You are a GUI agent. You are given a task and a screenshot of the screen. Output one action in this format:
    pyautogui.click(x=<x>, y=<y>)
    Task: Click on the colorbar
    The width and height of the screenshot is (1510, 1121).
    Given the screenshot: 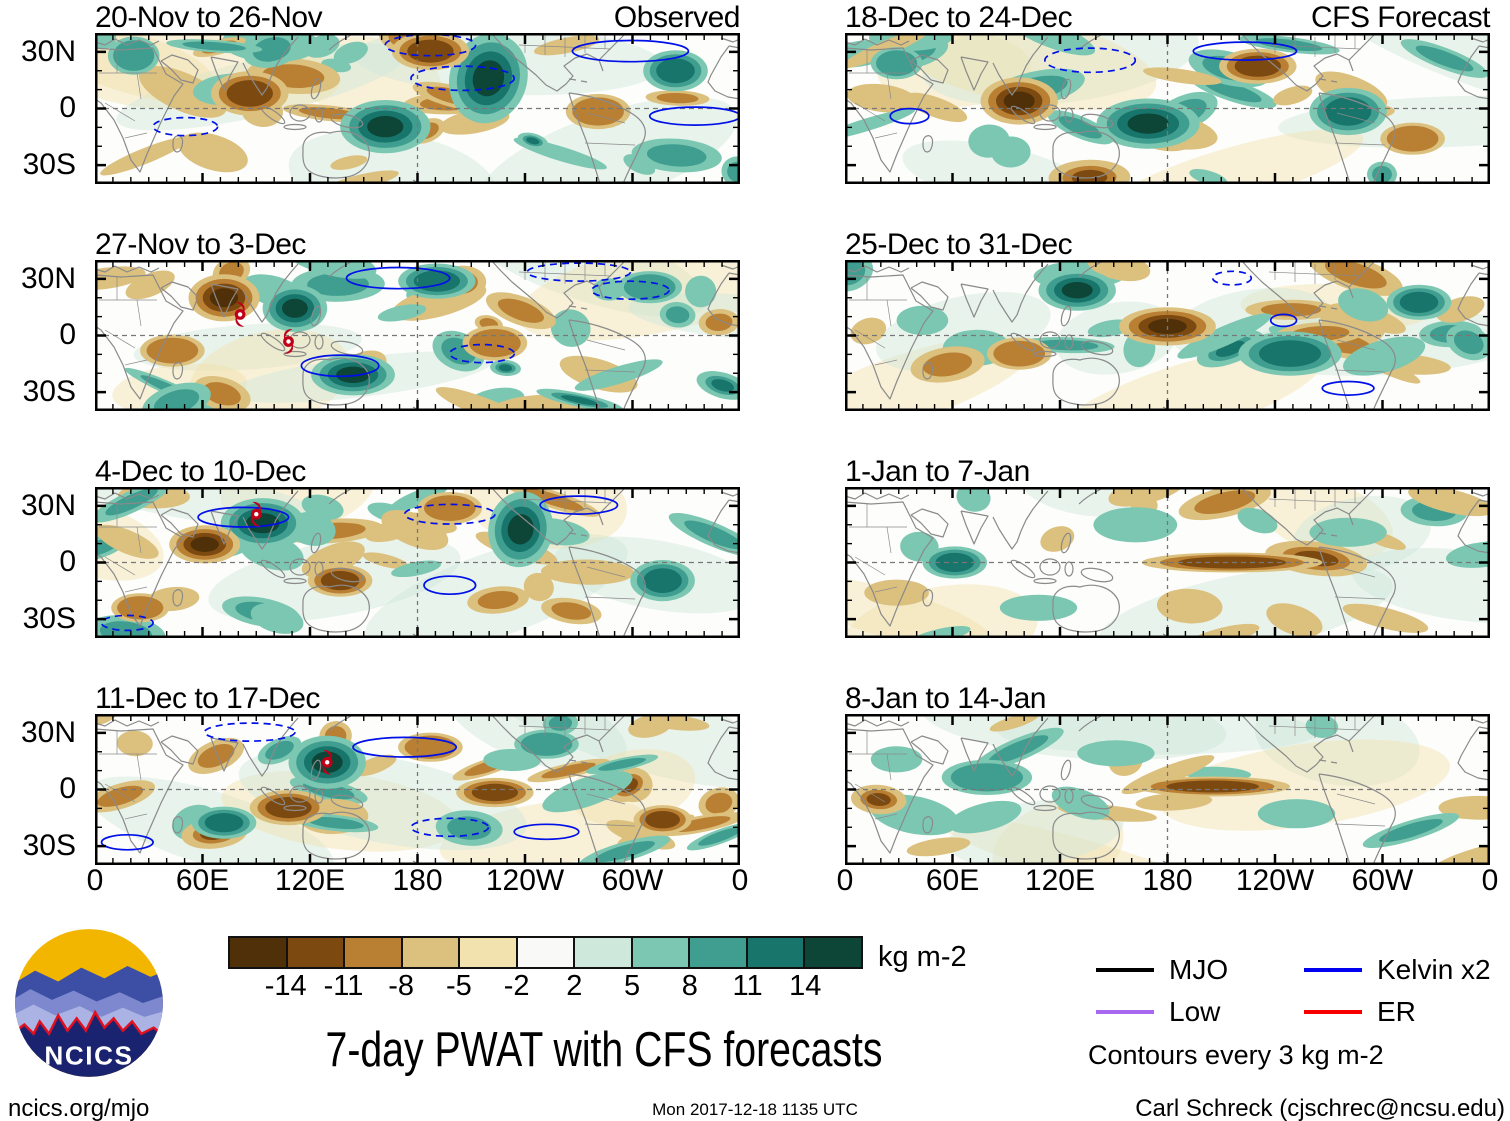 What is the action you would take?
    pyautogui.click(x=545, y=952)
    